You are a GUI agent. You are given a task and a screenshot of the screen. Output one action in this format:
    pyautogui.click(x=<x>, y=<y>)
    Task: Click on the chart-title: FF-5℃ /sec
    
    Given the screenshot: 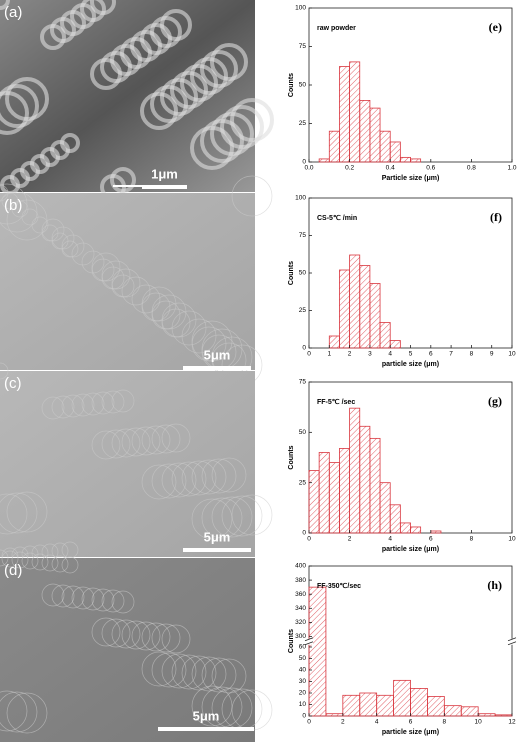 What is the action you would take?
    pyautogui.click(x=336, y=402)
    